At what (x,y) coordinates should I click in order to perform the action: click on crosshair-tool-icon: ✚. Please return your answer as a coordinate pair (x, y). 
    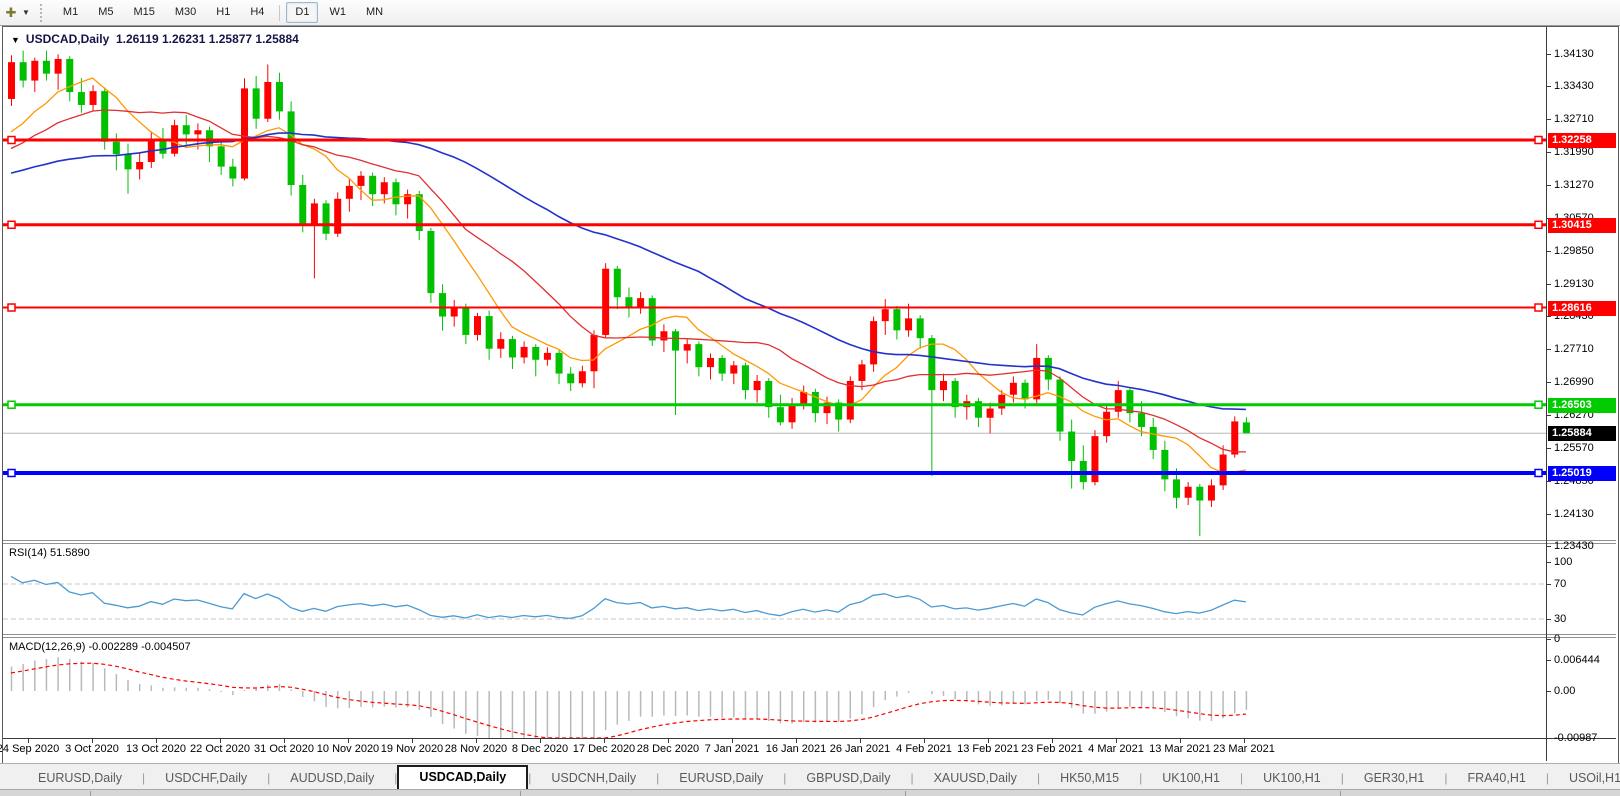
    Looking at the image, I should click on (11, 12).